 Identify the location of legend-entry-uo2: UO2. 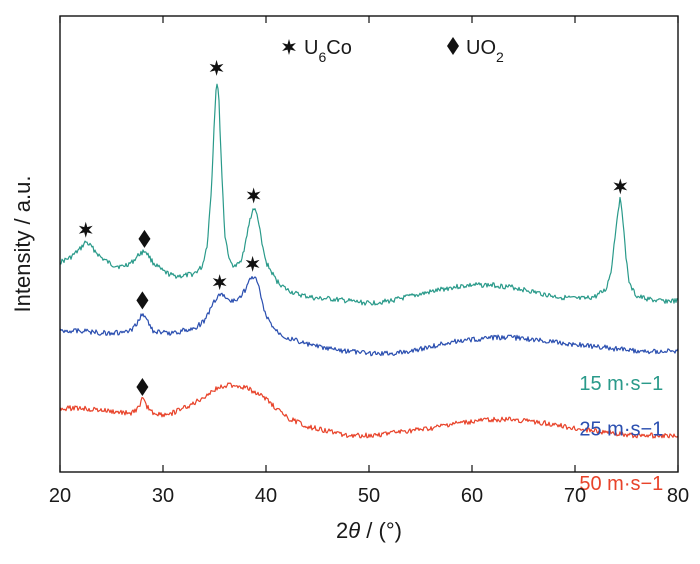
(475, 51).